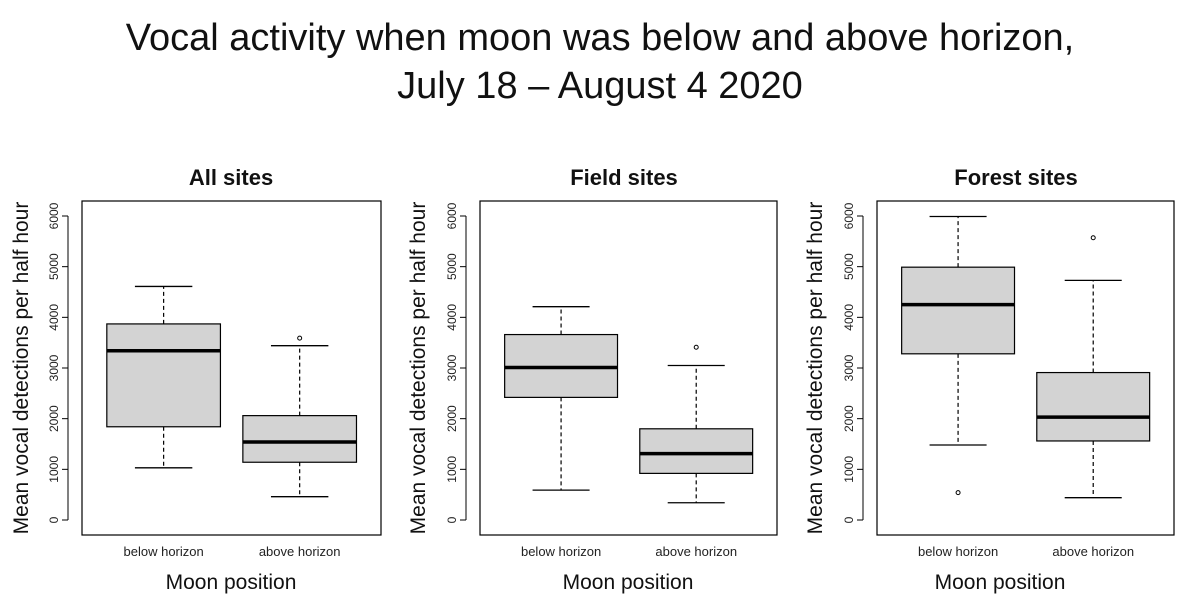 The image size is (1200, 611). I want to click on chart-3-y-tick-label: 1000, so click(849, 469).